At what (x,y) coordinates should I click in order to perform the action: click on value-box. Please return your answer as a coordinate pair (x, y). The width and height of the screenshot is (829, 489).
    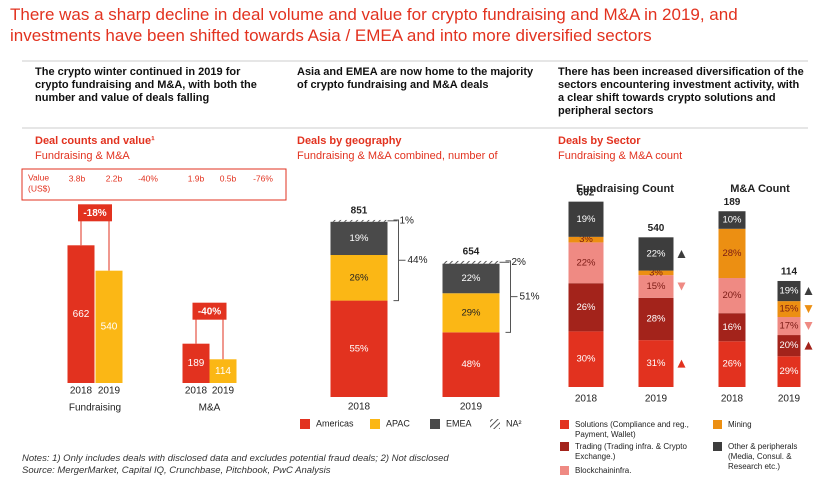
    Looking at the image, I should click on (154, 184).